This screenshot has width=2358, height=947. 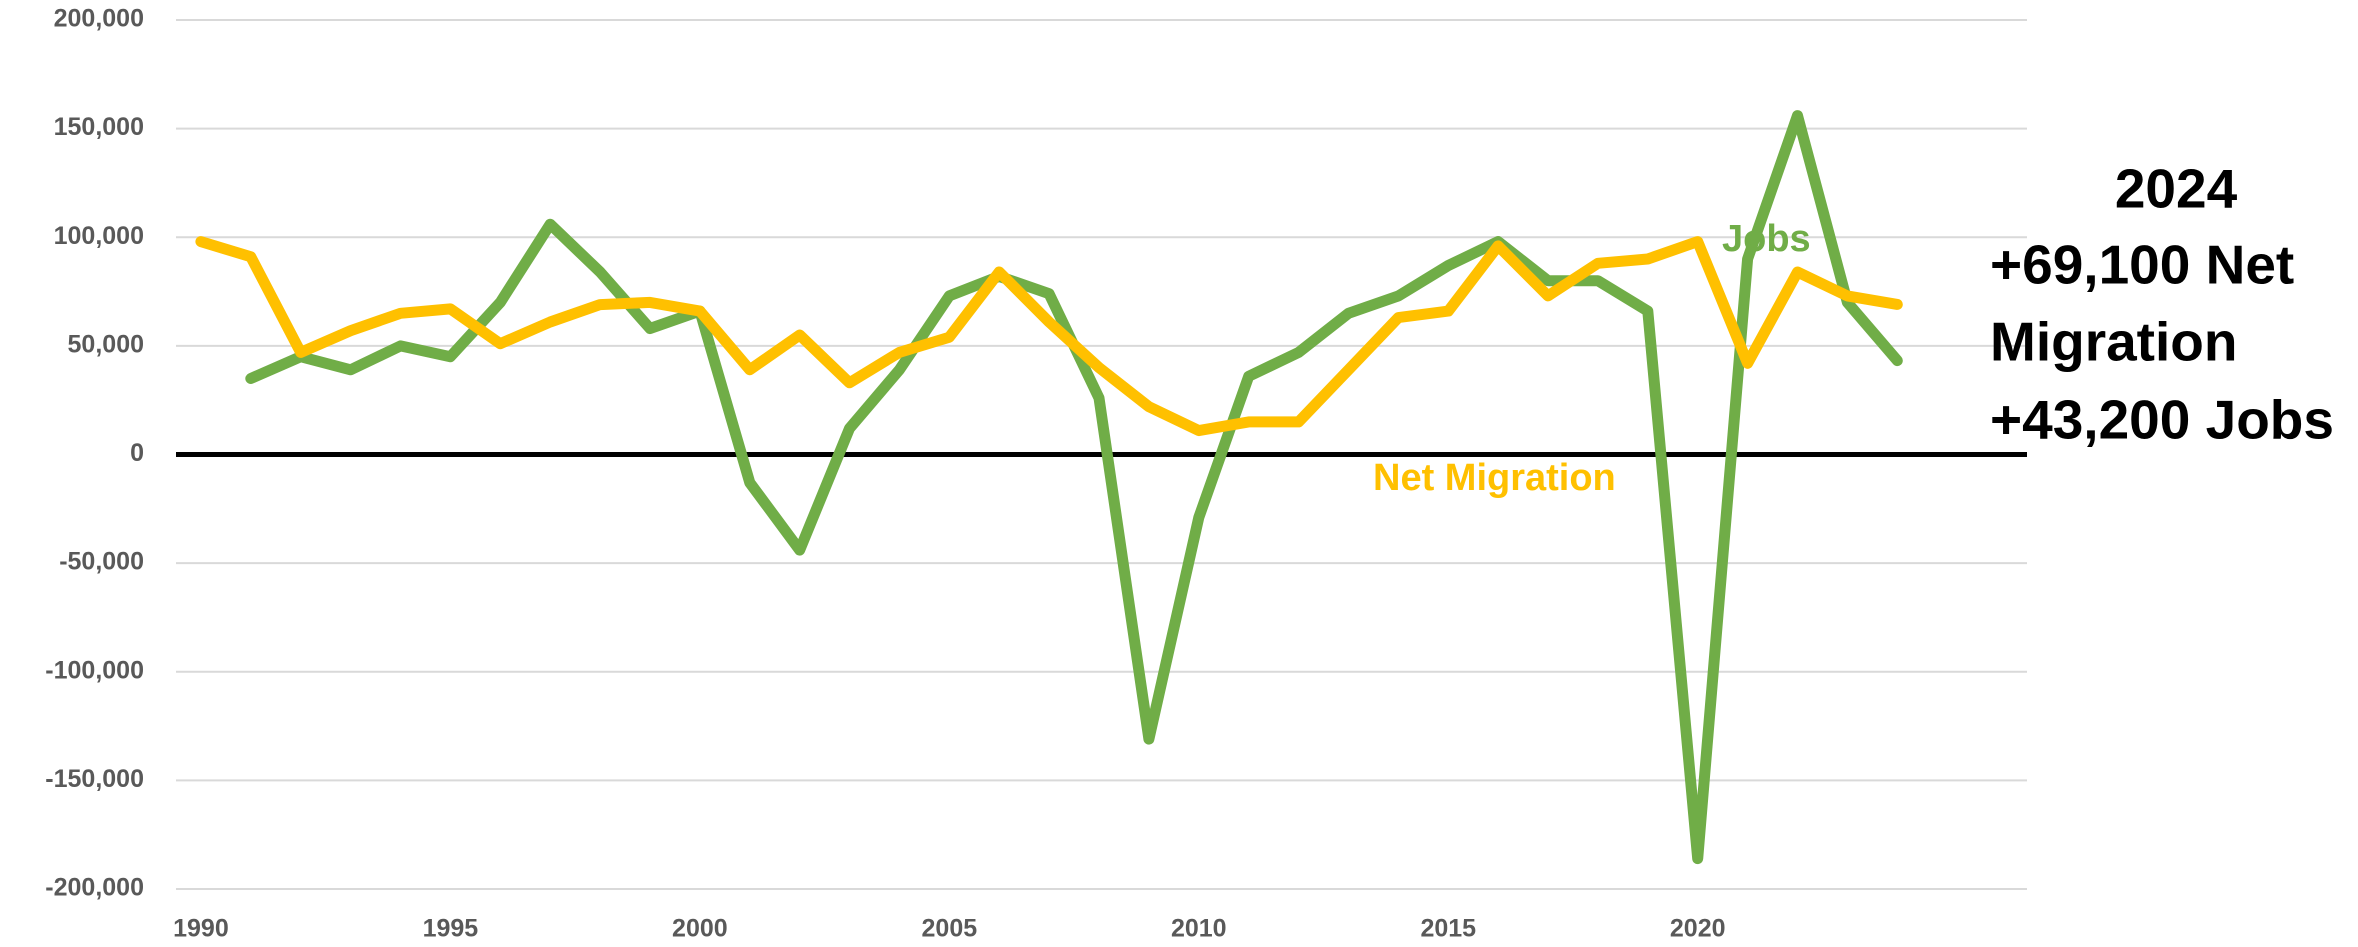 What do you see at coordinates (99, 19) in the screenshot?
I see `y-tick-label: 200,000` at bounding box center [99, 19].